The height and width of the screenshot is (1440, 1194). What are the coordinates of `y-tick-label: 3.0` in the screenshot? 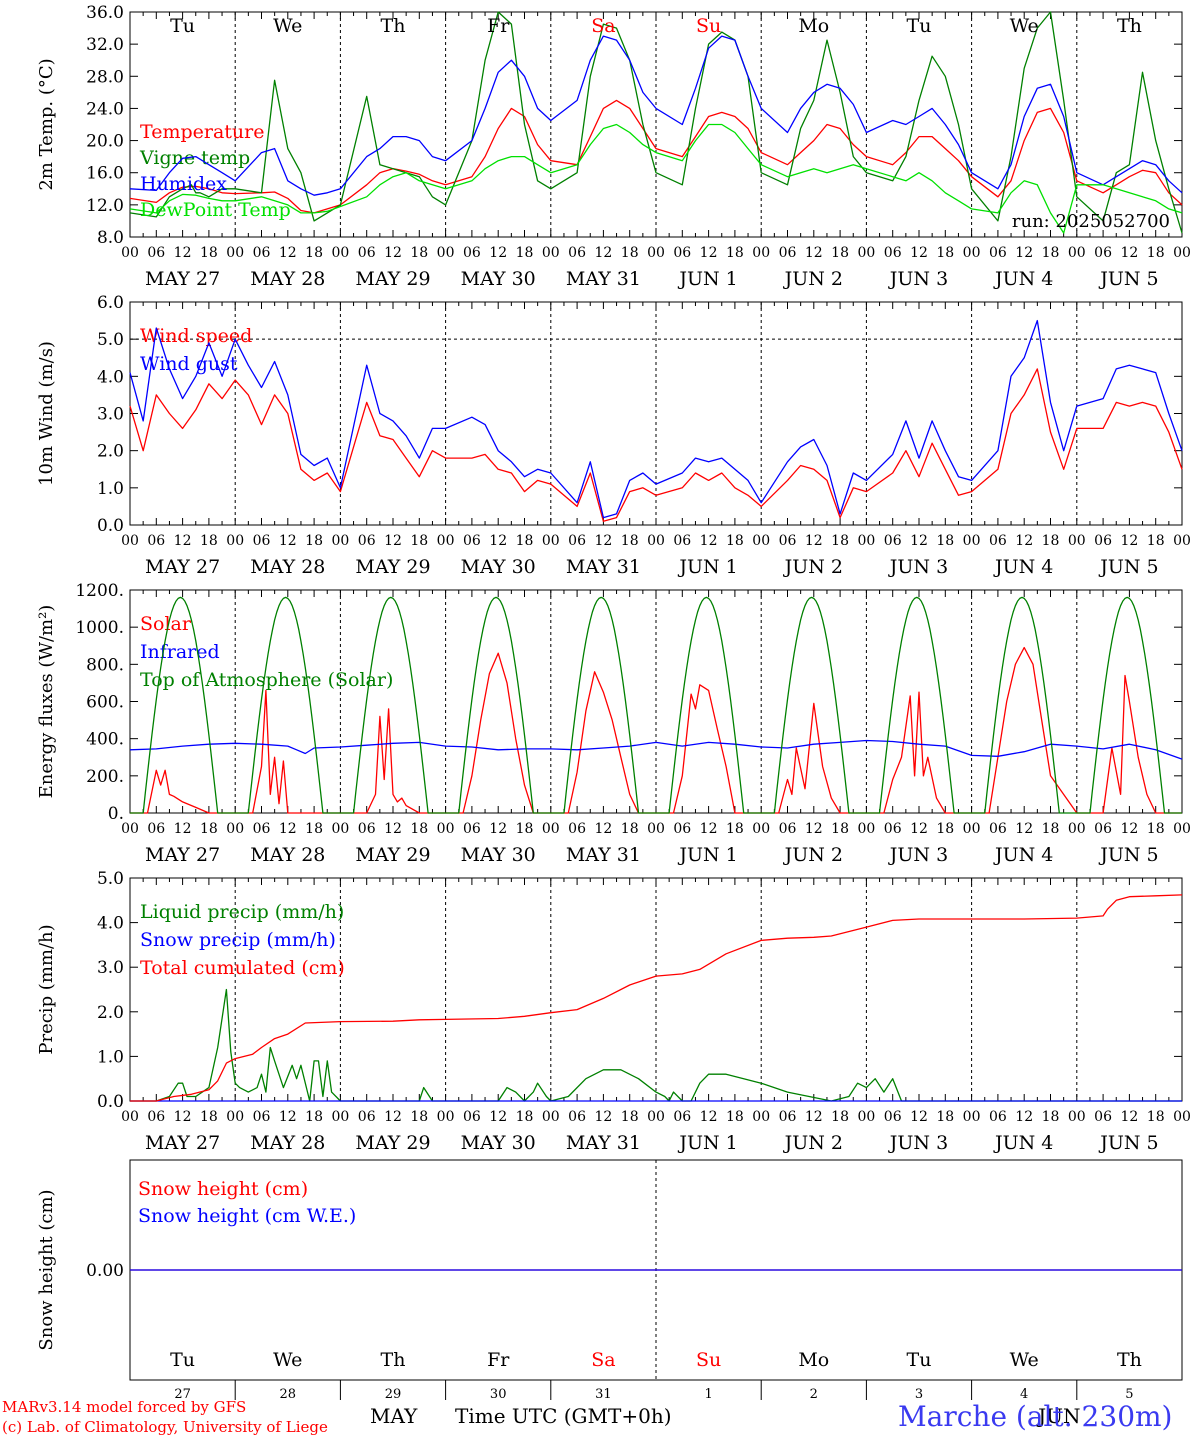 It's located at (110, 415).